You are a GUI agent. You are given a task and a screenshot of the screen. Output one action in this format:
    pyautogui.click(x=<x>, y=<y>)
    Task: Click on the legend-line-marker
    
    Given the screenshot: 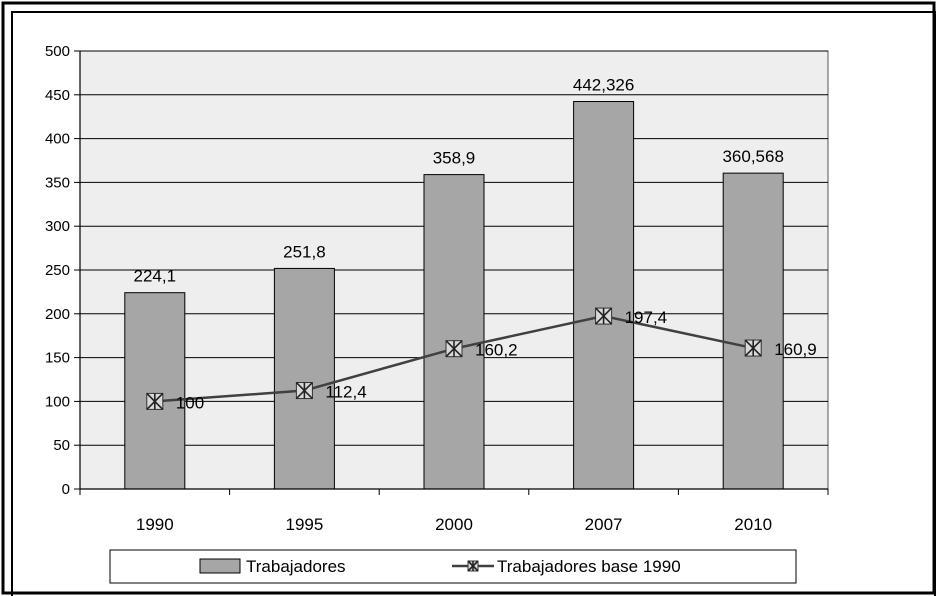 What is the action you would take?
    pyautogui.click(x=473, y=566)
    